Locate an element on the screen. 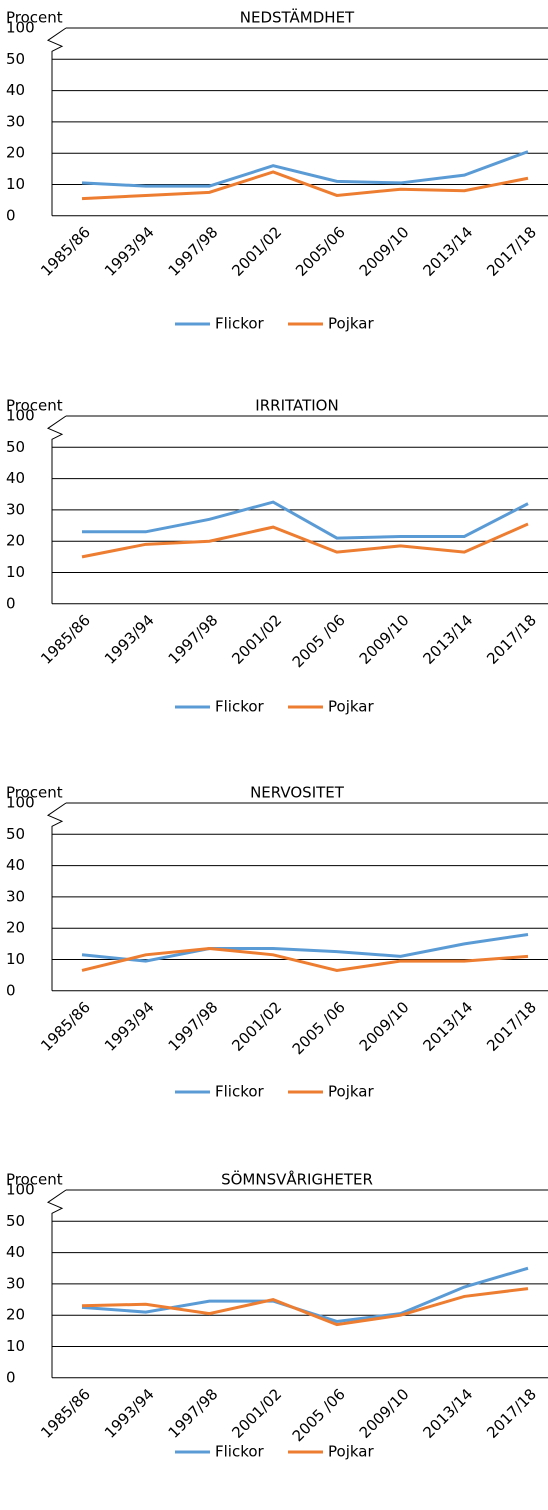  chart-title: NEDSTÄMDHET is located at coordinates (297, 17).